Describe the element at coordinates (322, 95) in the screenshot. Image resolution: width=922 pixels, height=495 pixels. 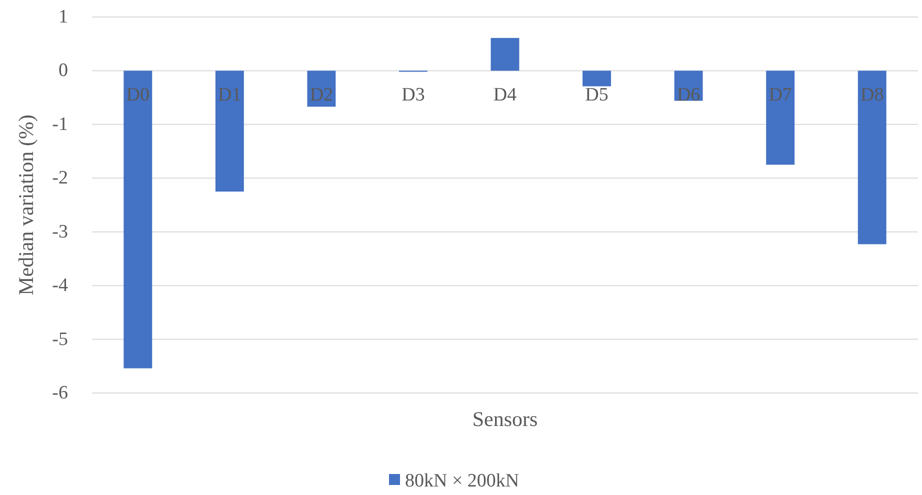
I see `x-tick-label: D2` at that location.